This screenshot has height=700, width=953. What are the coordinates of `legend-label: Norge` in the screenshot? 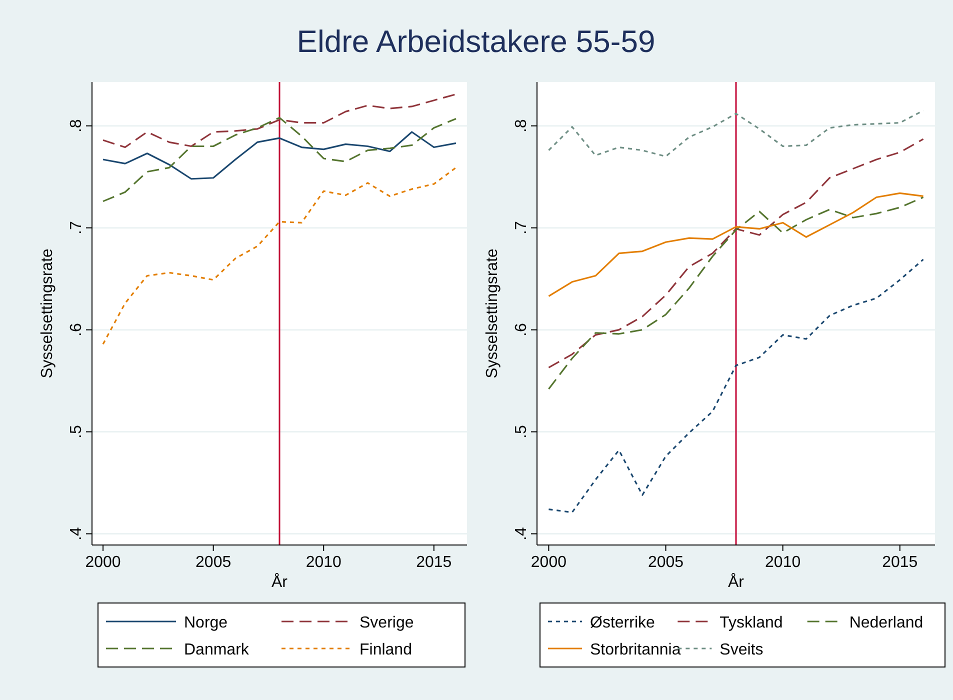 It's located at (206, 623).